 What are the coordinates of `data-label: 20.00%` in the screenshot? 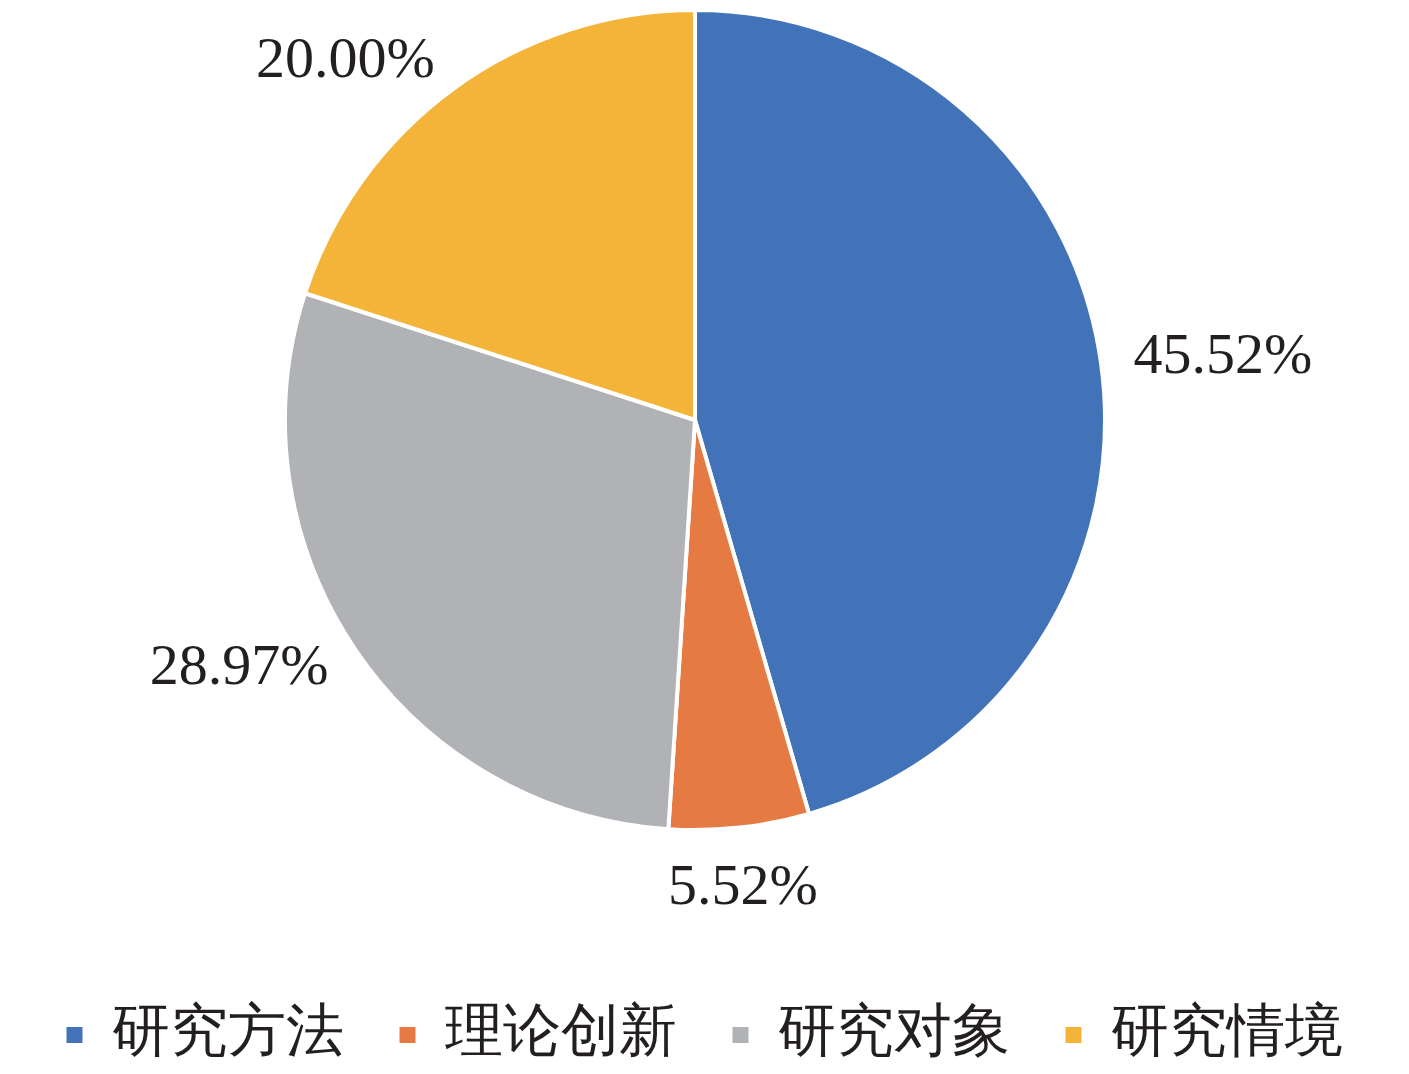 It's located at (345, 57).